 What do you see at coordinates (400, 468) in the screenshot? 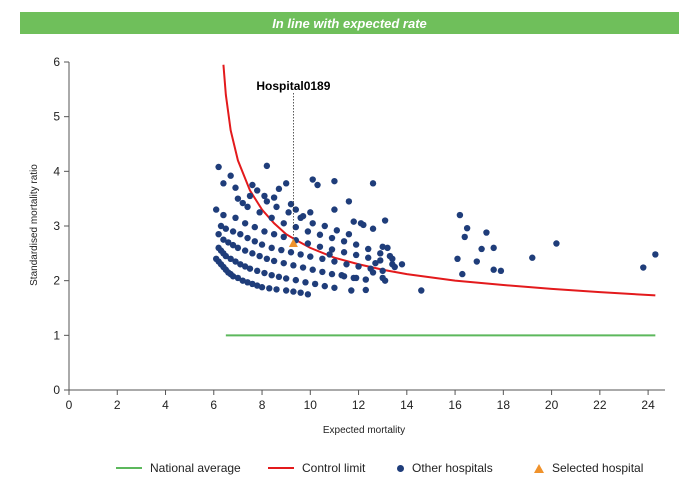
I see `others-dot-swatch` at bounding box center [400, 468].